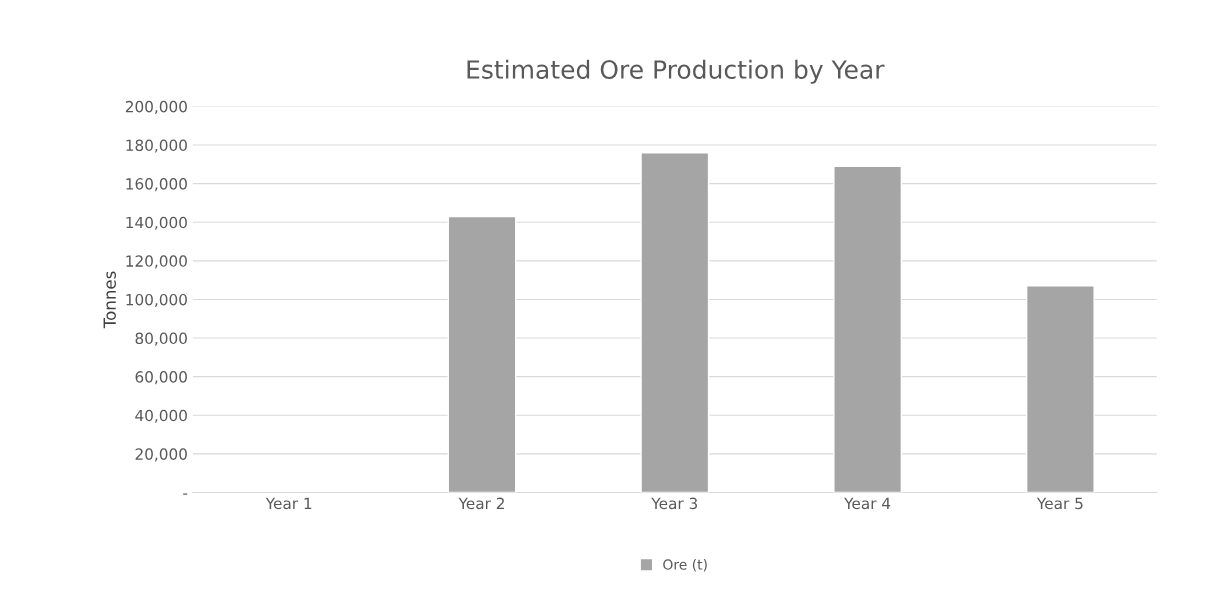 Image resolution: width=1205 pixels, height=608 pixels. I want to click on y-tick-label: 160,000, so click(156, 185).